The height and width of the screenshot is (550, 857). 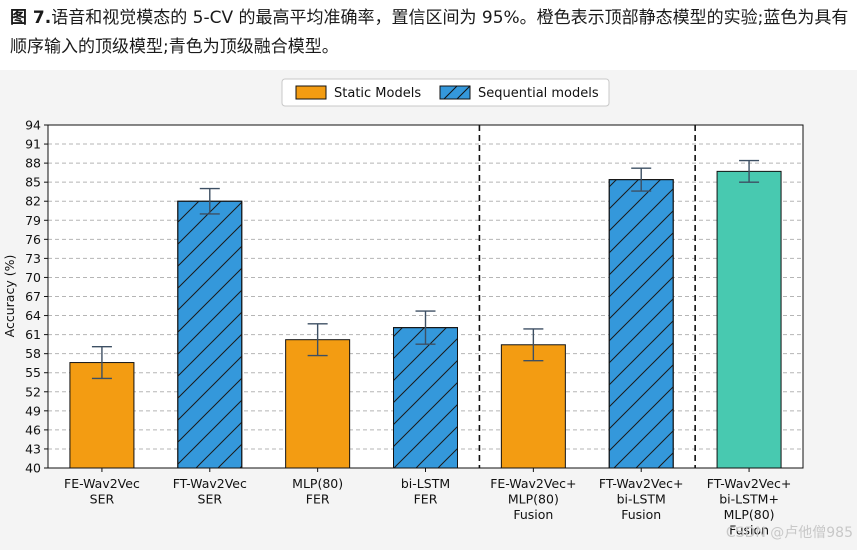 What do you see at coordinates (33, 258) in the screenshot?
I see `y-tick-label: 73` at bounding box center [33, 258].